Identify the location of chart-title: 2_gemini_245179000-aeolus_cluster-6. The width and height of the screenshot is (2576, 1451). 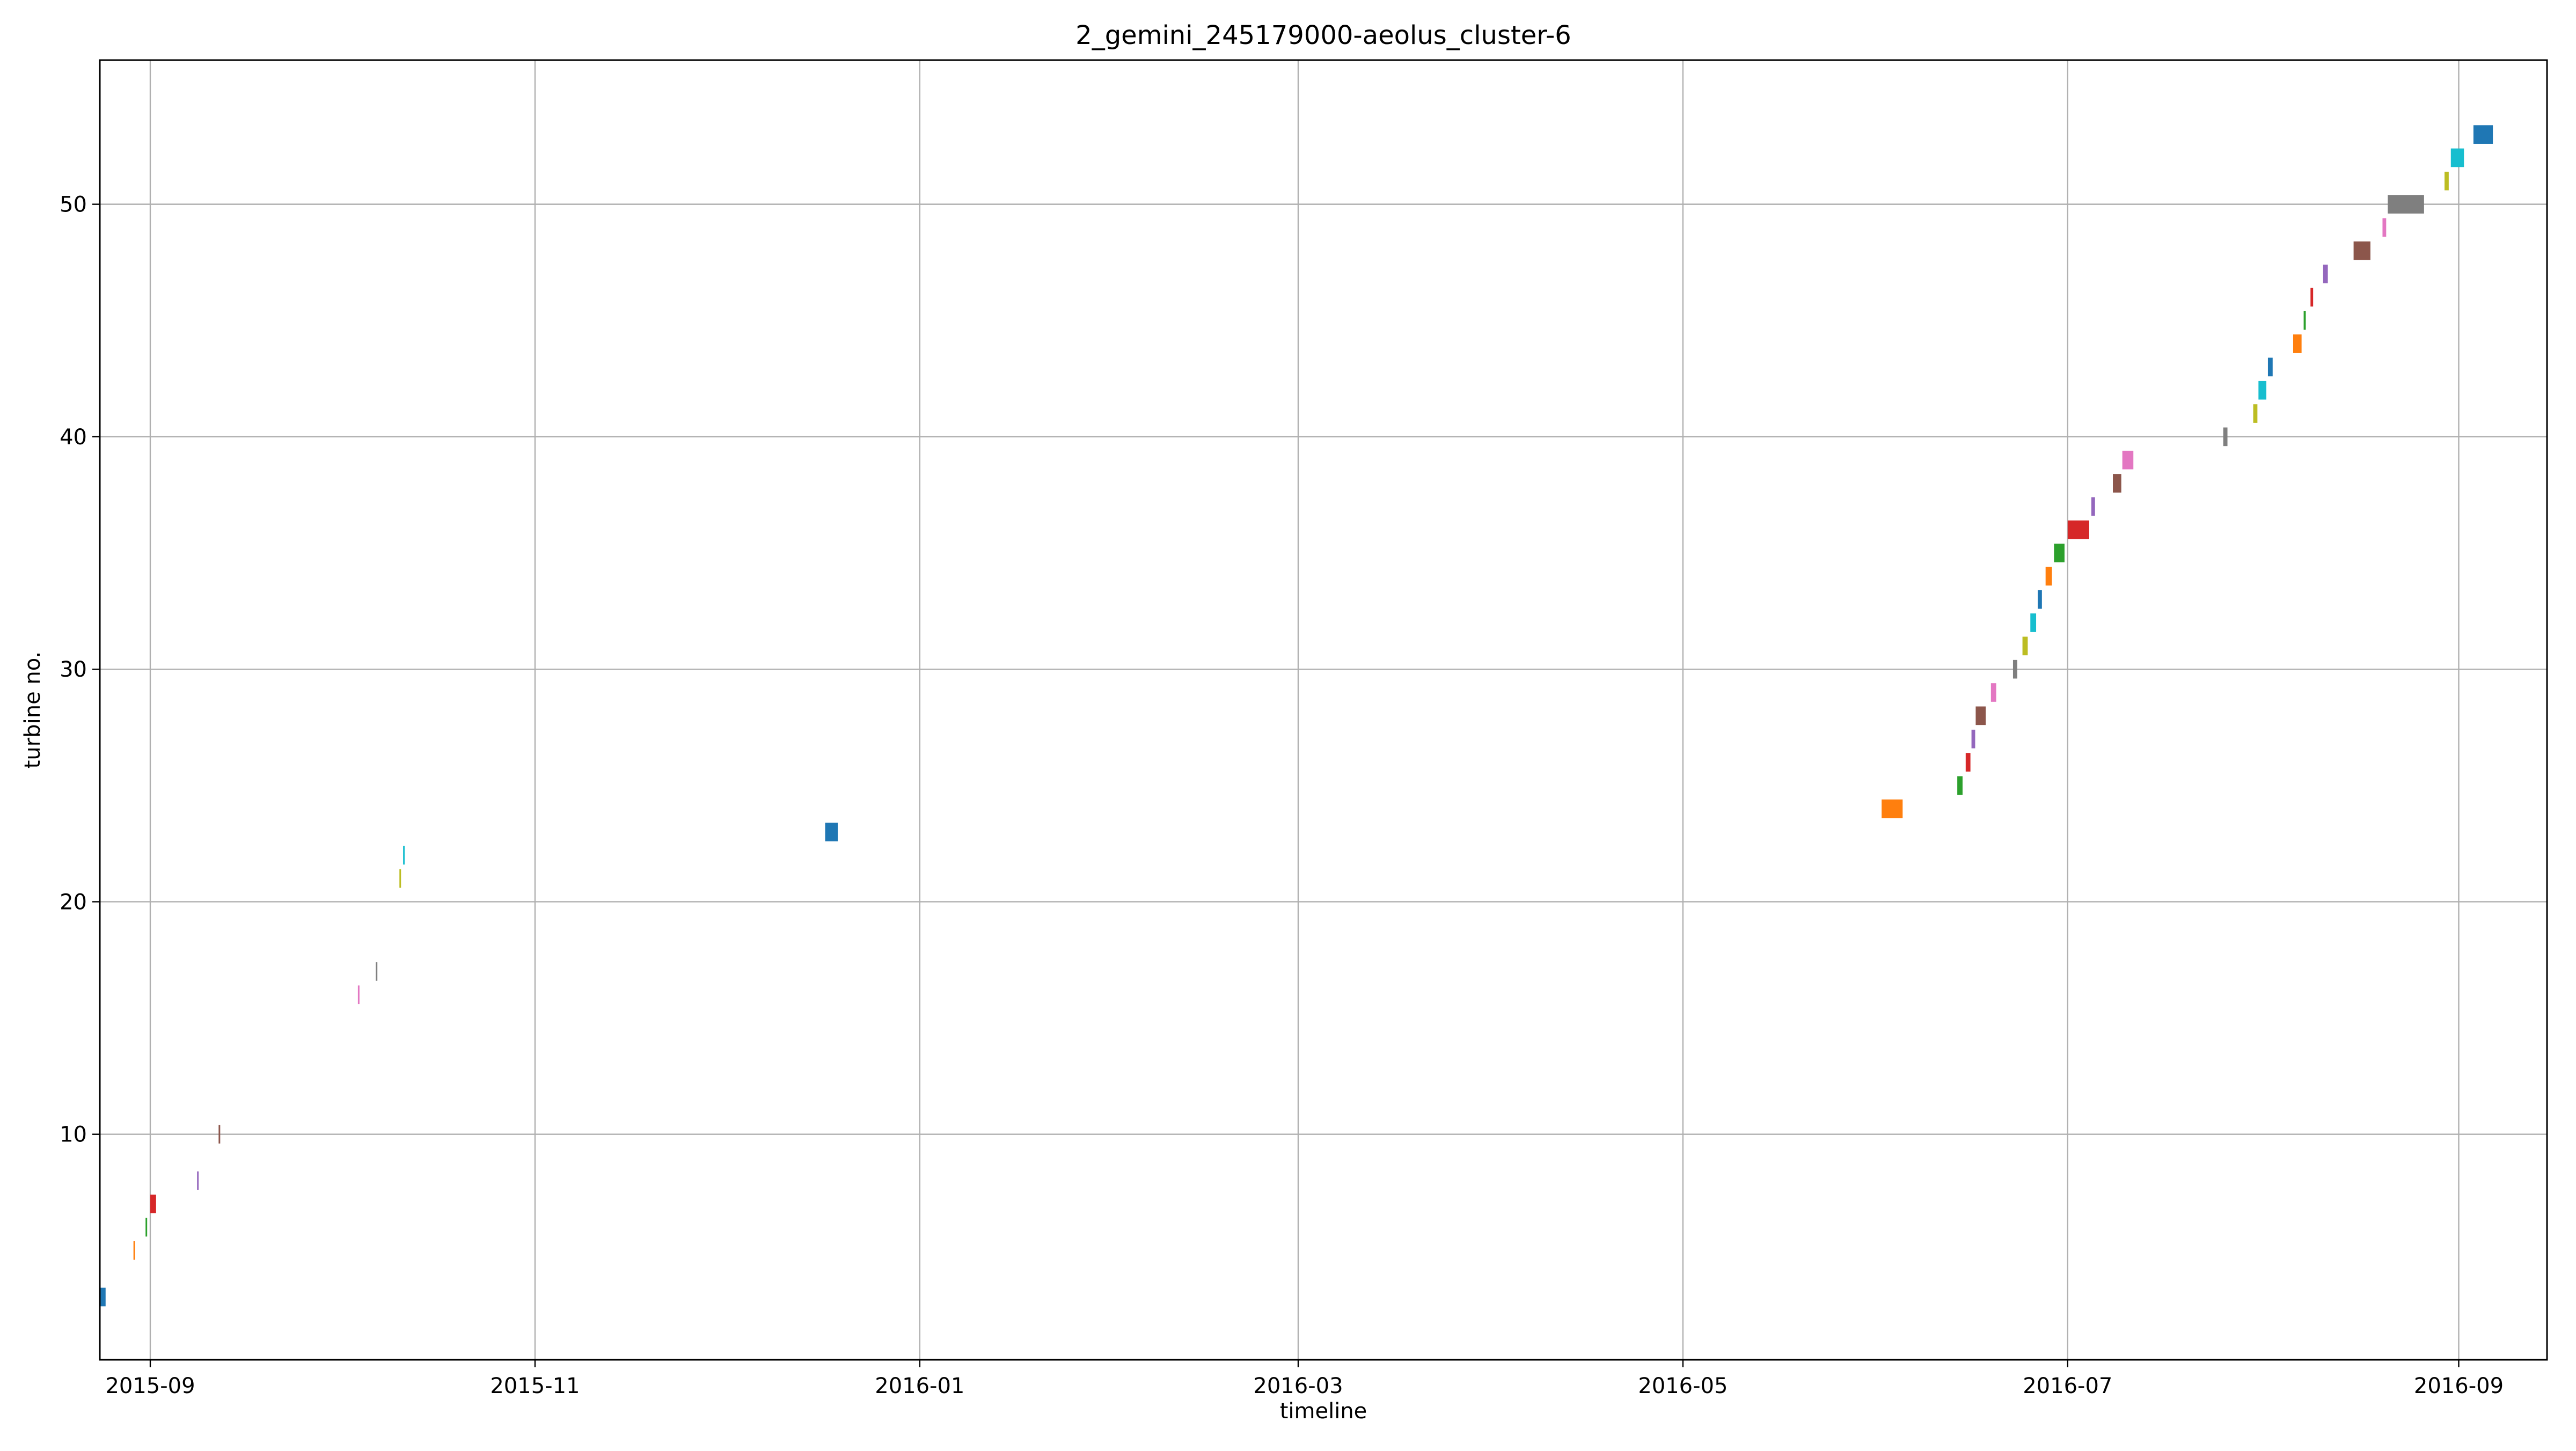
(1323, 35).